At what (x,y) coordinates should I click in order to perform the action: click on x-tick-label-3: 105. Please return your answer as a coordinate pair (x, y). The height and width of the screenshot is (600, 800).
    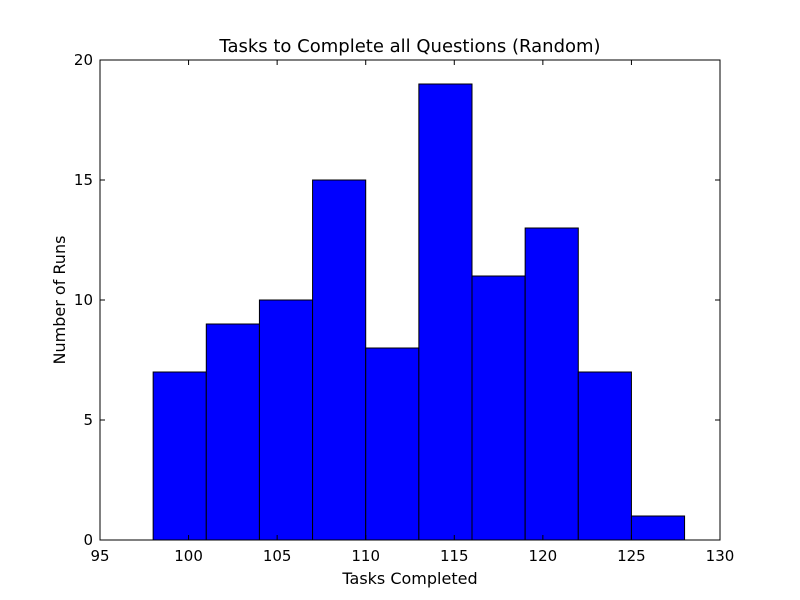
    Looking at the image, I should click on (277, 556).